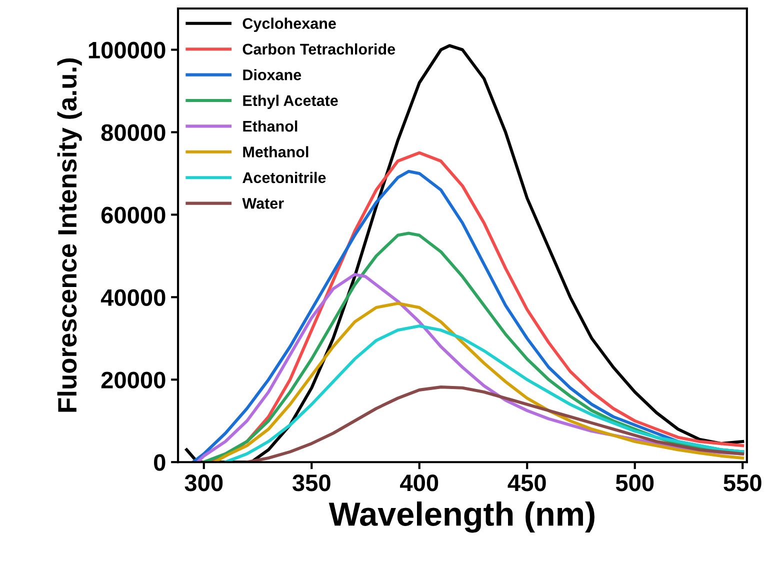 The height and width of the screenshot is (567, 774). Describe the element at coordinates (743, 483) in the screenshot. I see `x-tick-label: 550` at that location.